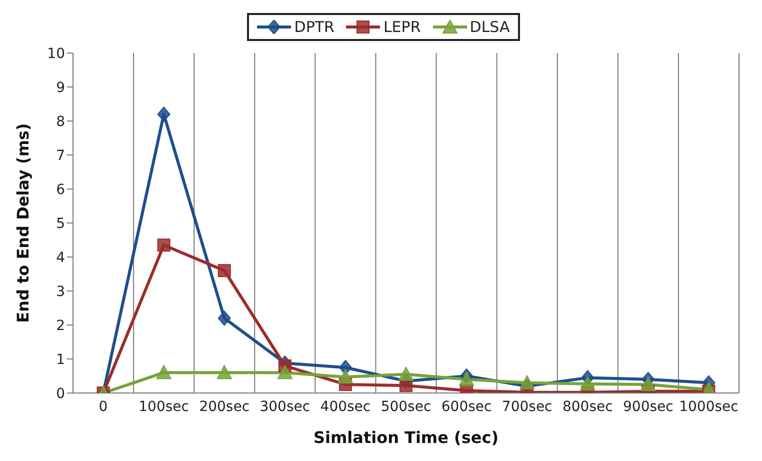  Describe the element at coordinates (56, 54) in the screenshot. I see `y-tick-label: 10` at that location.